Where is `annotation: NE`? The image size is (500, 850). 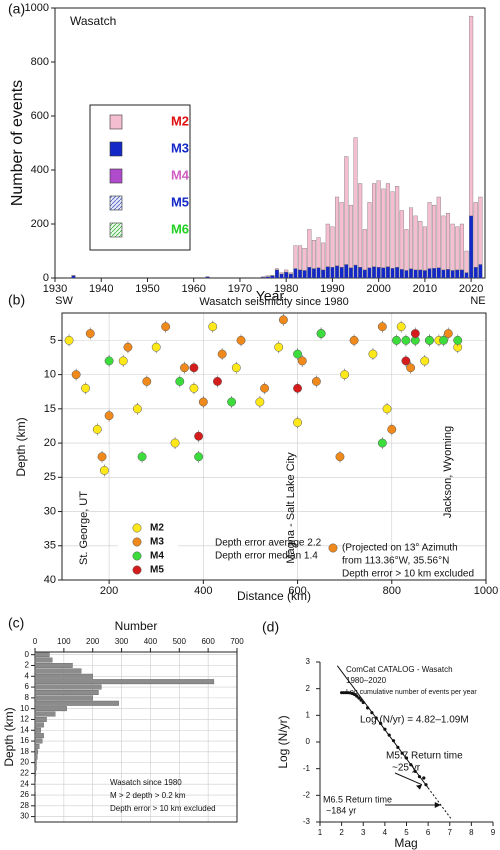 annotation: NE is located at coordinates (477, 301).